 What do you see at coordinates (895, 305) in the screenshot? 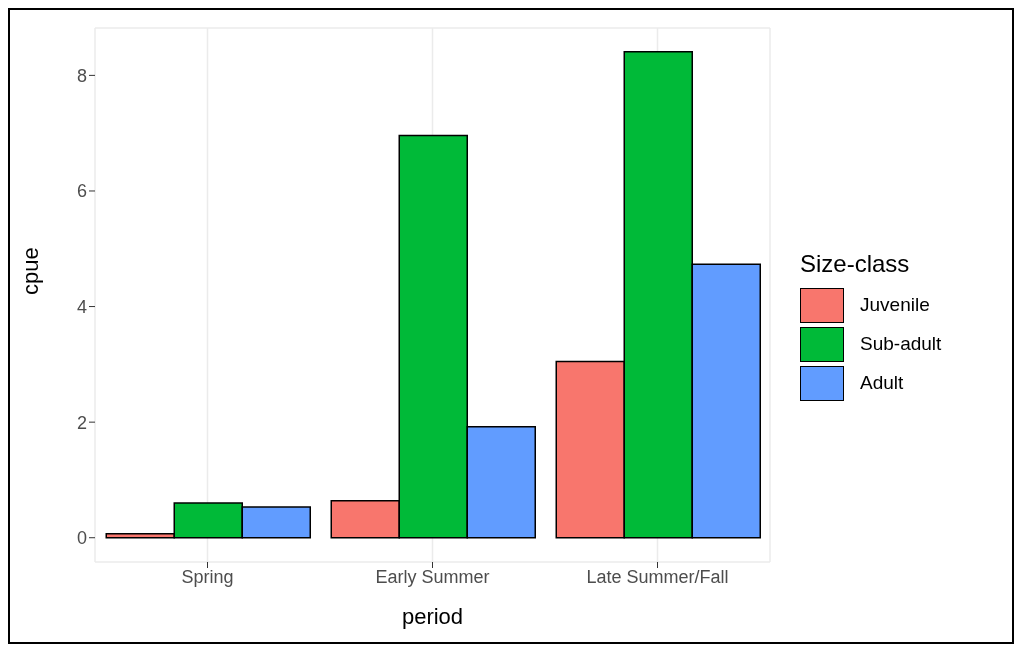
I see `legend-label: Juvenile` at bounding box center [895, 305].